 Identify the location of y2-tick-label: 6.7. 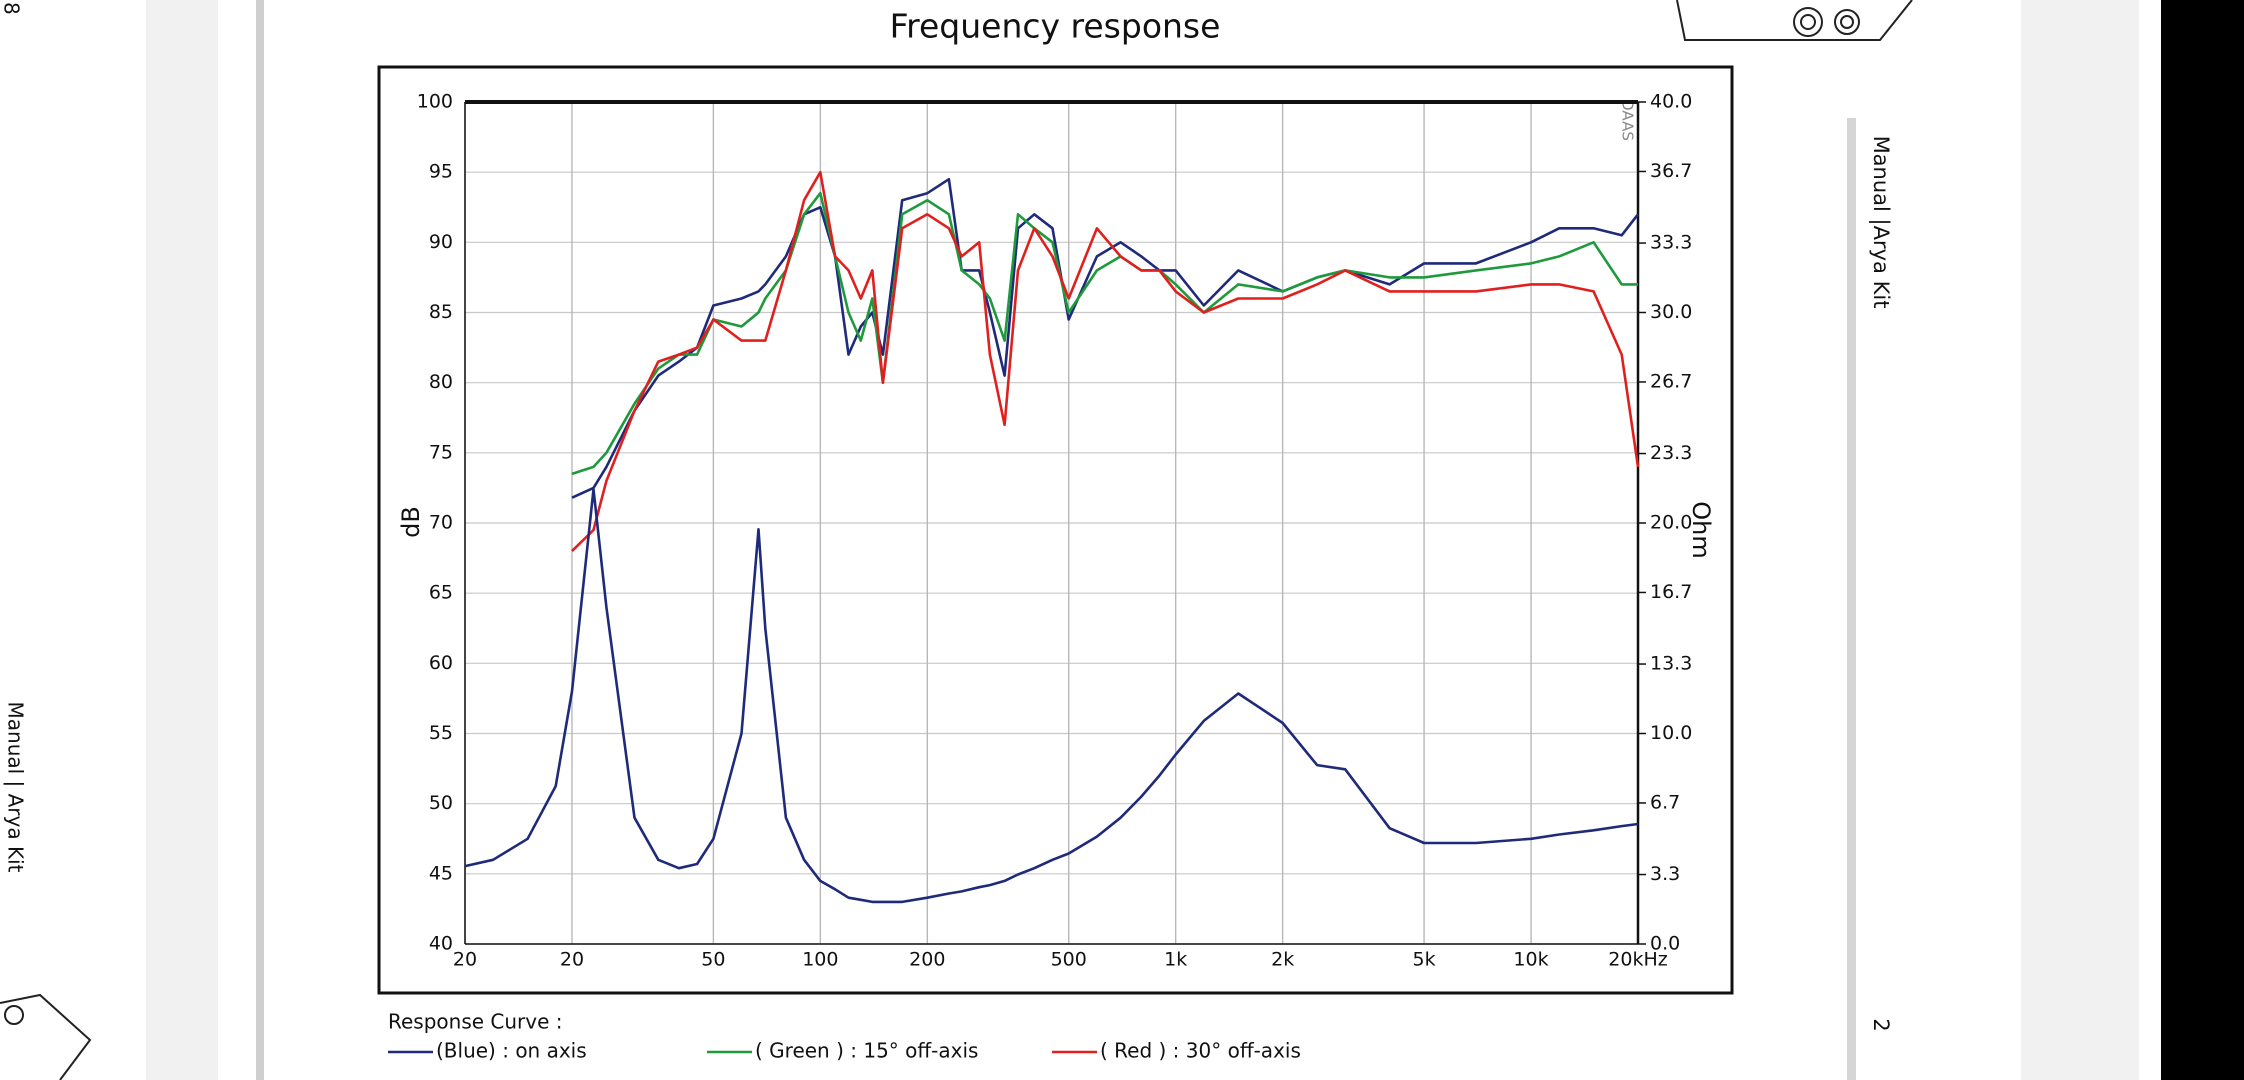
(1665, 802).